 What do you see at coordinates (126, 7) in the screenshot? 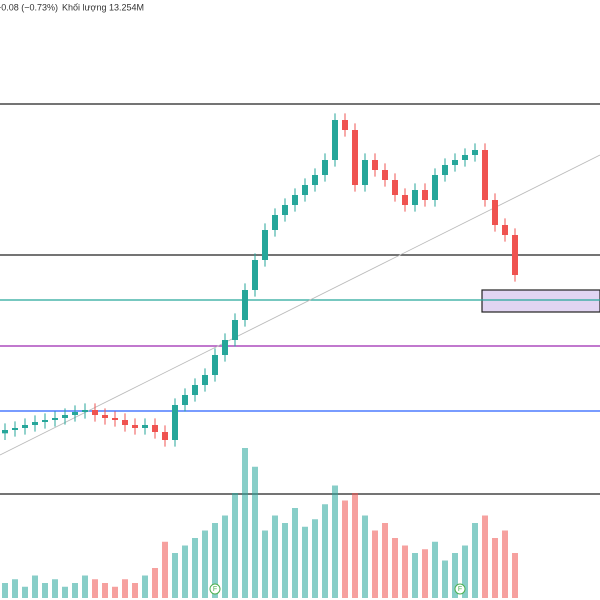
I see `volume-value: 13.254M` at bounding box center [126, 7].